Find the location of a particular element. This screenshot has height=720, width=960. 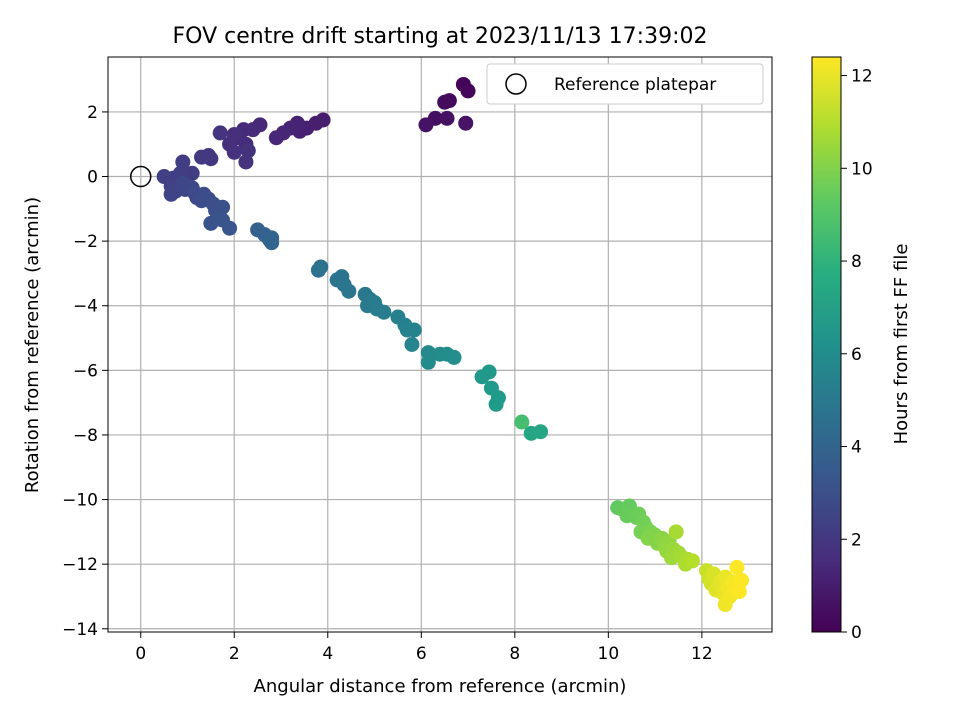

y-axis-label: Rotation from reference (arcmin) is located at coordinates (32, 345).